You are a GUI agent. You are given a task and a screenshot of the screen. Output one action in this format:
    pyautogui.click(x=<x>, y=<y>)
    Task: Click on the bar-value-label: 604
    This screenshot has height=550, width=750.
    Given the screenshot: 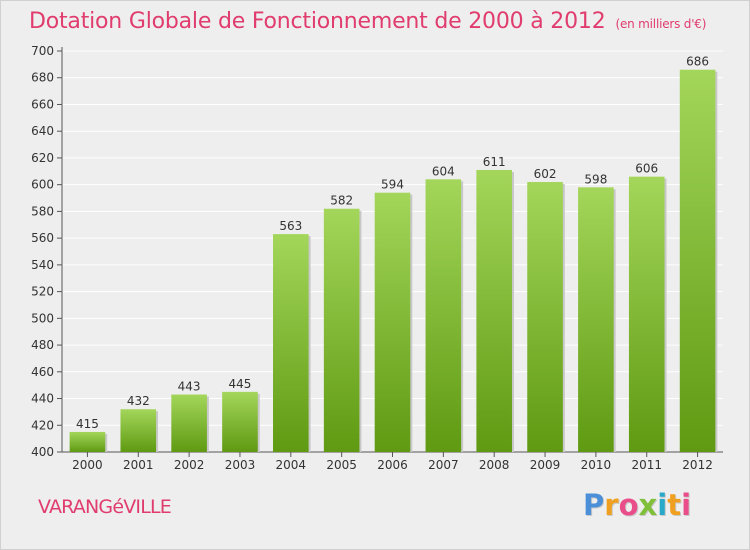 What is the action you would take?
    pyautogui.click(x=443, y=171)
    